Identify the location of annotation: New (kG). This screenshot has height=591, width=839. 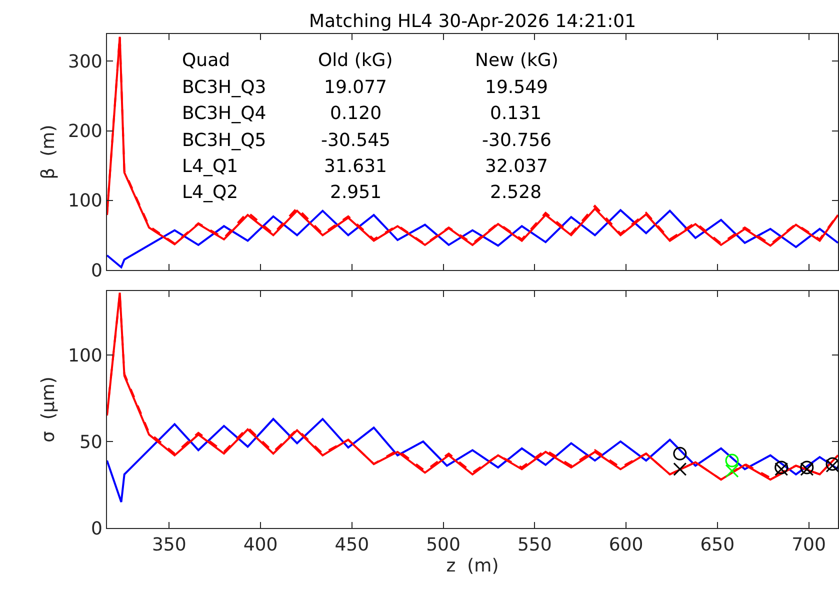
(516, 60).